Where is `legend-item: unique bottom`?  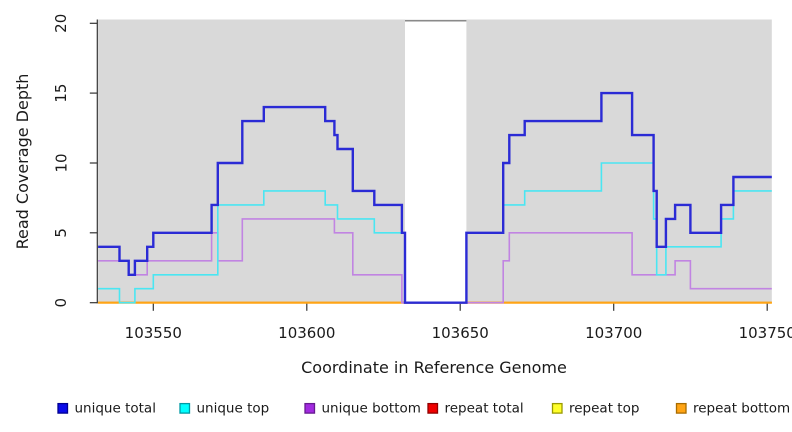
legend-item: unique bottom is located at coordinates (362, 409).